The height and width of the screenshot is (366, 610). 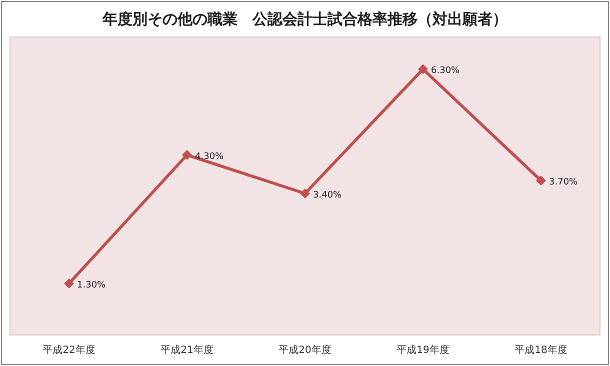 I want to click on data-label: 4.30%, so click(x=209, y=157).